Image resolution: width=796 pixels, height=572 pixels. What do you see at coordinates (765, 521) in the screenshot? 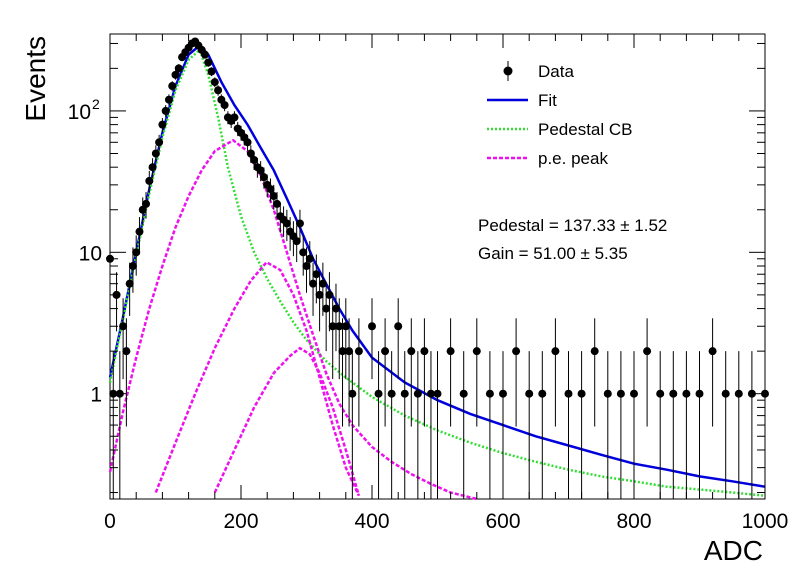
I see `x-tick-label: 1000` at bounding box center [765, 521].